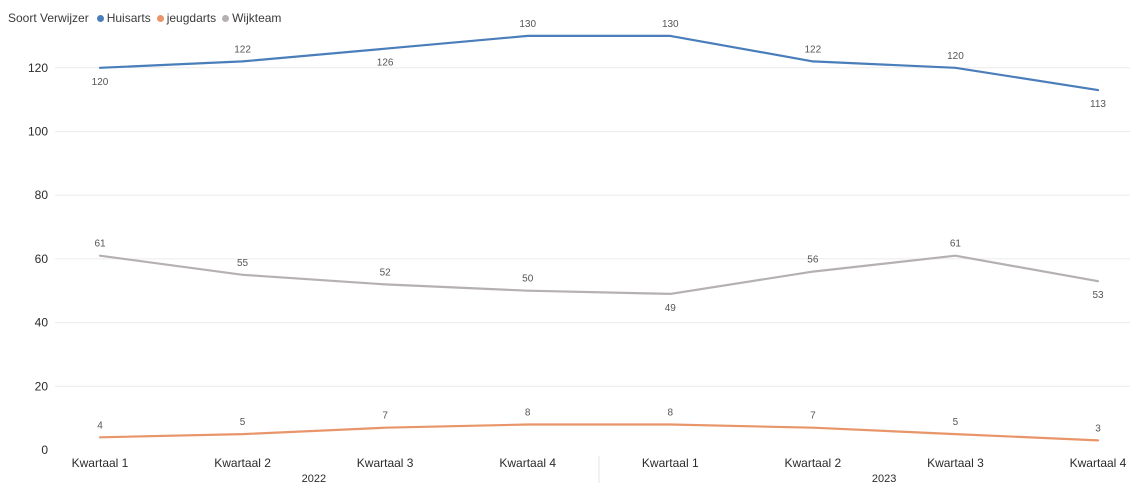 This screenshot has width=1148, height=483. I want to click on legend-item-jeugdarts: jeugdarts, so click(186, 18).